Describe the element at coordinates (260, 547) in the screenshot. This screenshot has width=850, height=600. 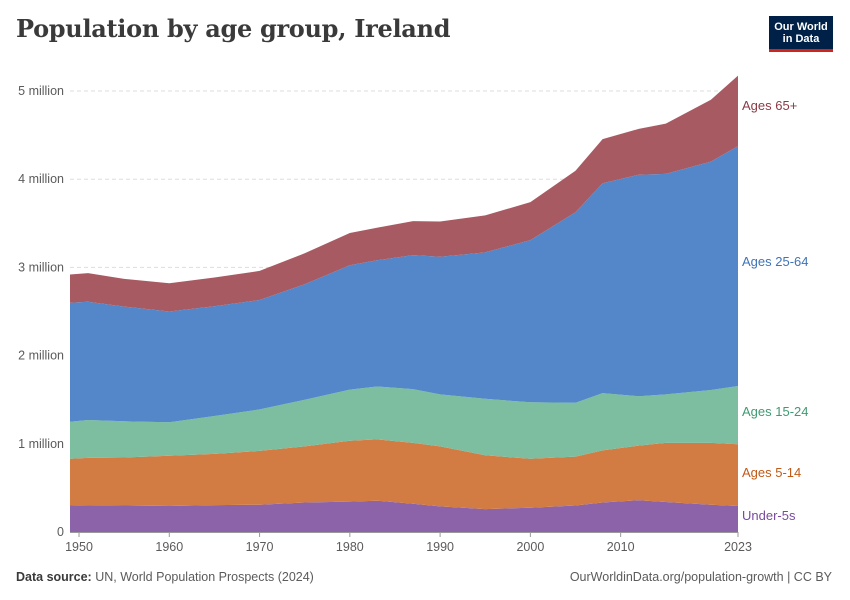
I see `x-tick-label: 1970` at that location.